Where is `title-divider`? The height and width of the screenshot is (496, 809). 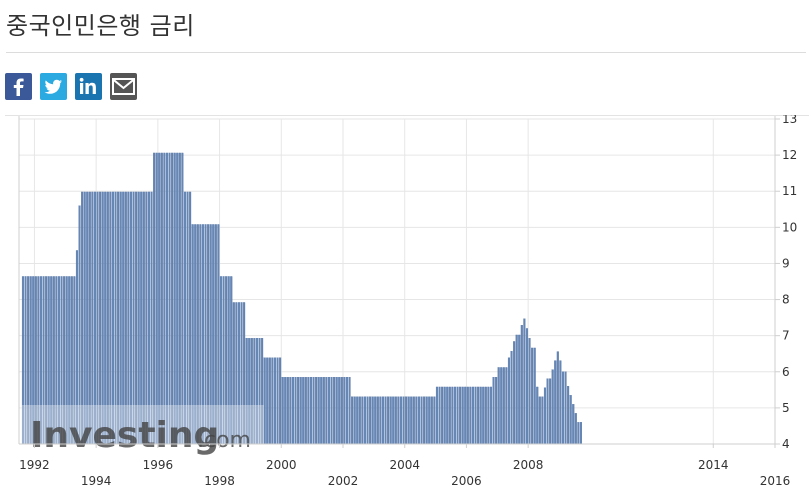 title-divider is located at coordinates (406, 52).